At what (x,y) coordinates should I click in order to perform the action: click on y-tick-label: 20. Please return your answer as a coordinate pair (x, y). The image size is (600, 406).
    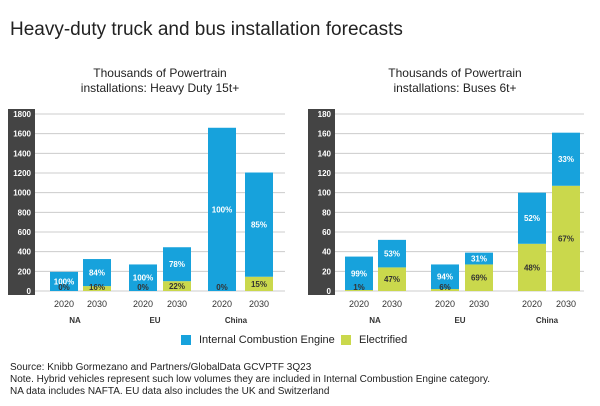
    Looking at the image, I should click on (326, 271).